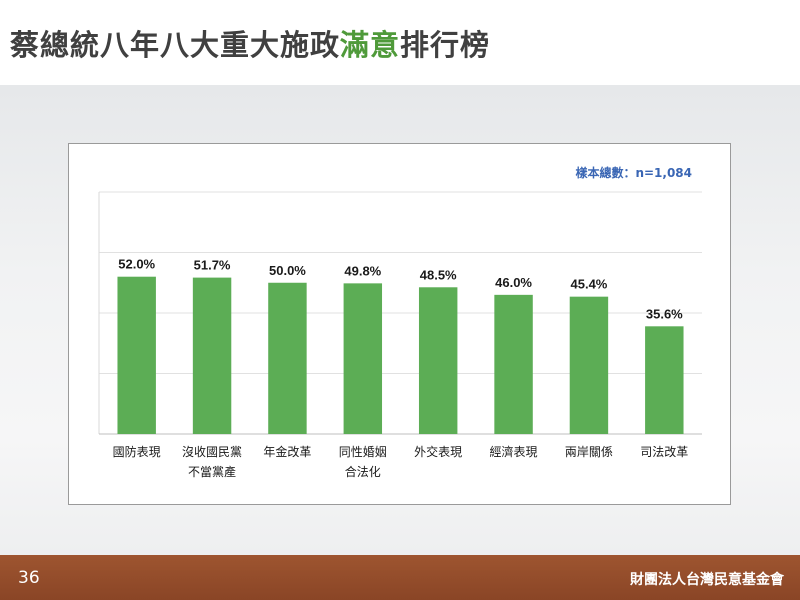  What do you see at coordinates (287, 270) in the screenshot?
I see `data-label: 50.0%` at bounding box center [287, 270].